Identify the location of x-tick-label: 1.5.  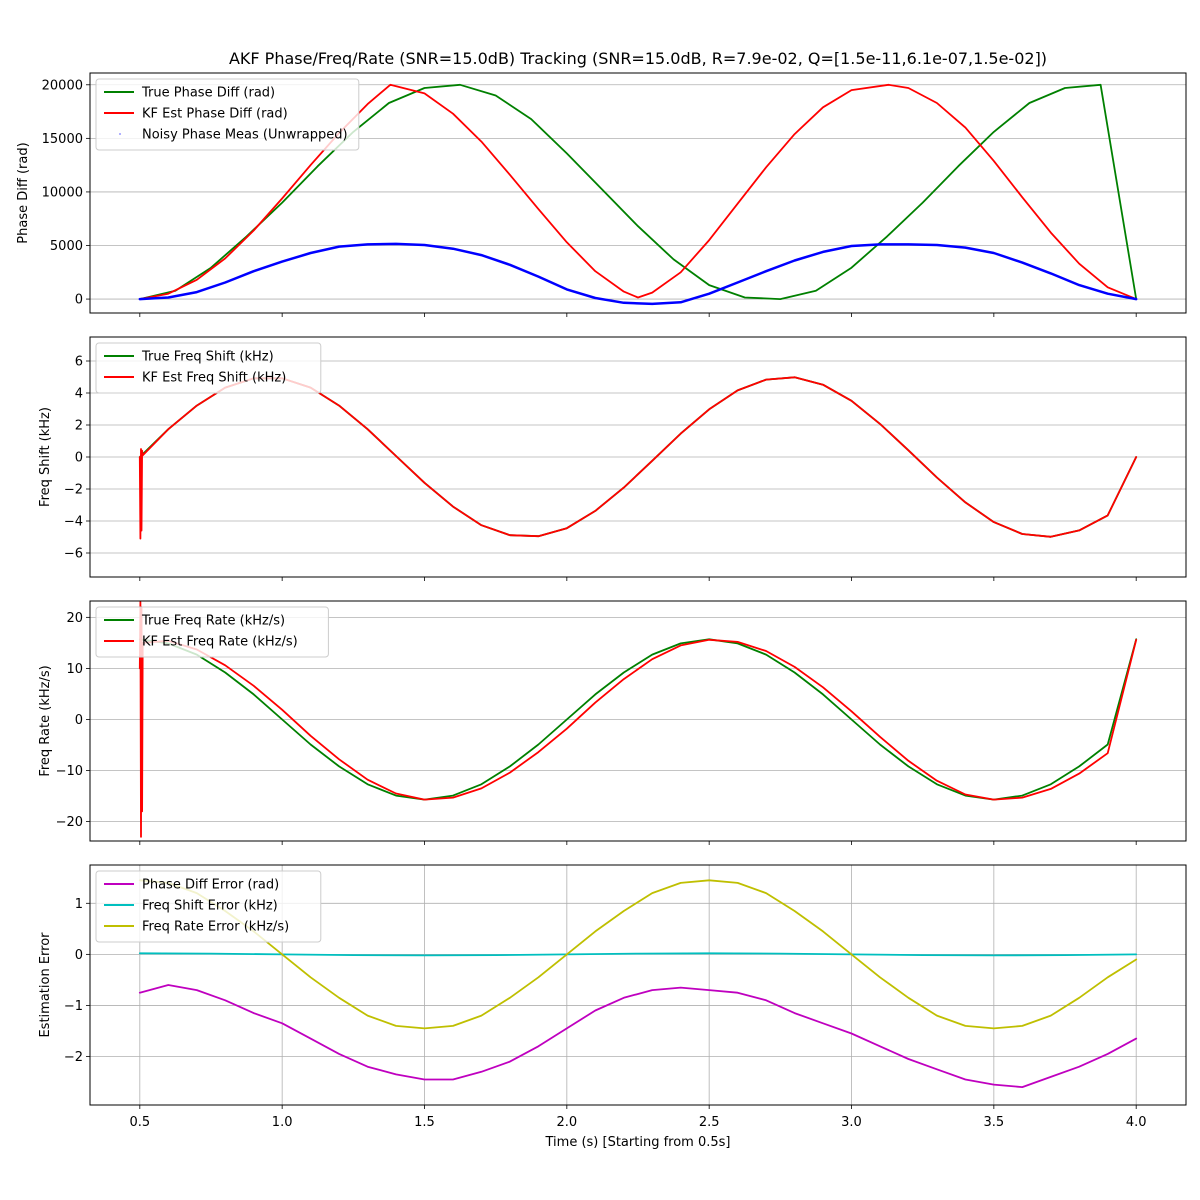
(424, 1122).